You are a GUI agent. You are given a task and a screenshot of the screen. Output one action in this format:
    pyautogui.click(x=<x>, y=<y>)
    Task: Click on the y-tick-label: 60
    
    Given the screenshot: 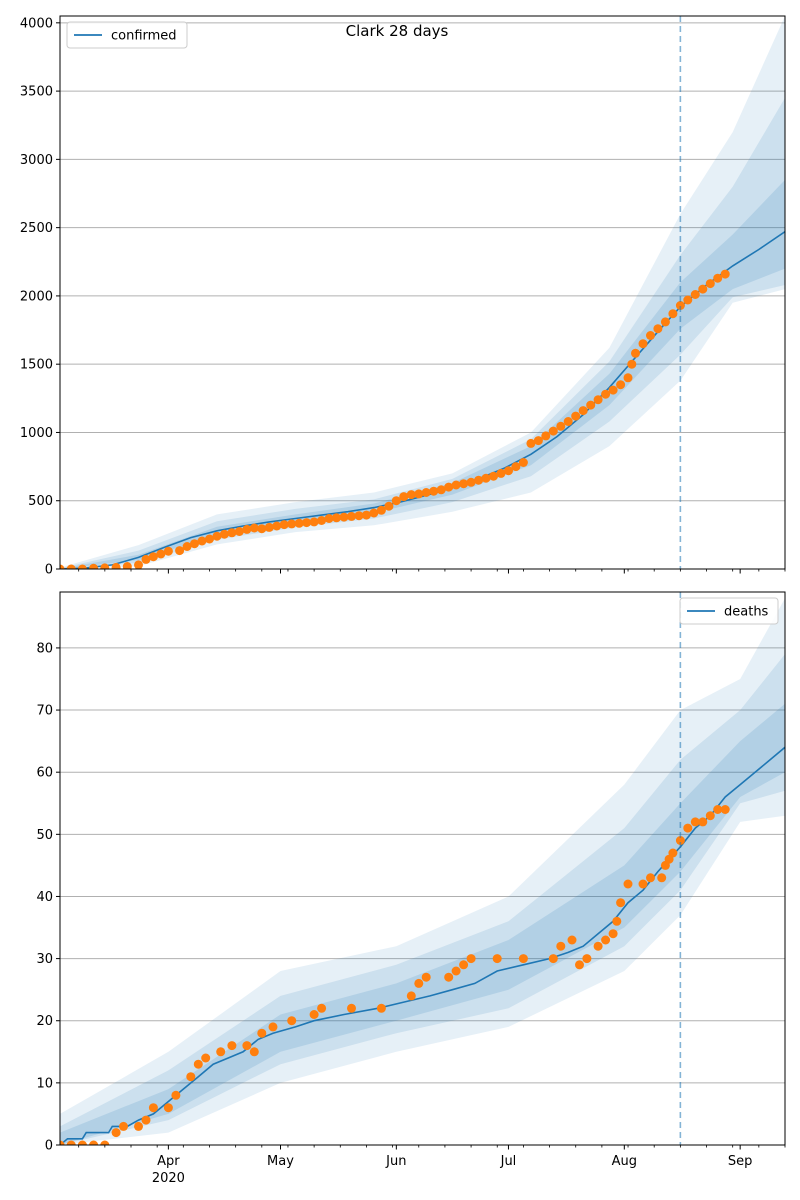 What is the action you would take?
    pyautogui.click(x=44, y=773)
    